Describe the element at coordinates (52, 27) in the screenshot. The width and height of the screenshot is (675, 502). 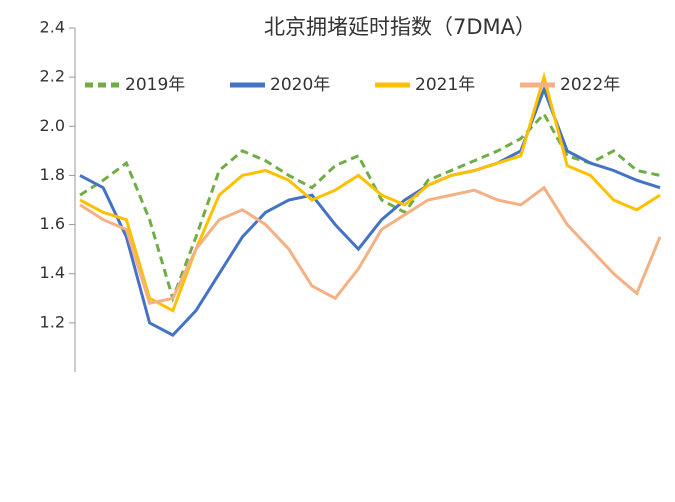
I see `y-tick-label: 2.4` at that location.